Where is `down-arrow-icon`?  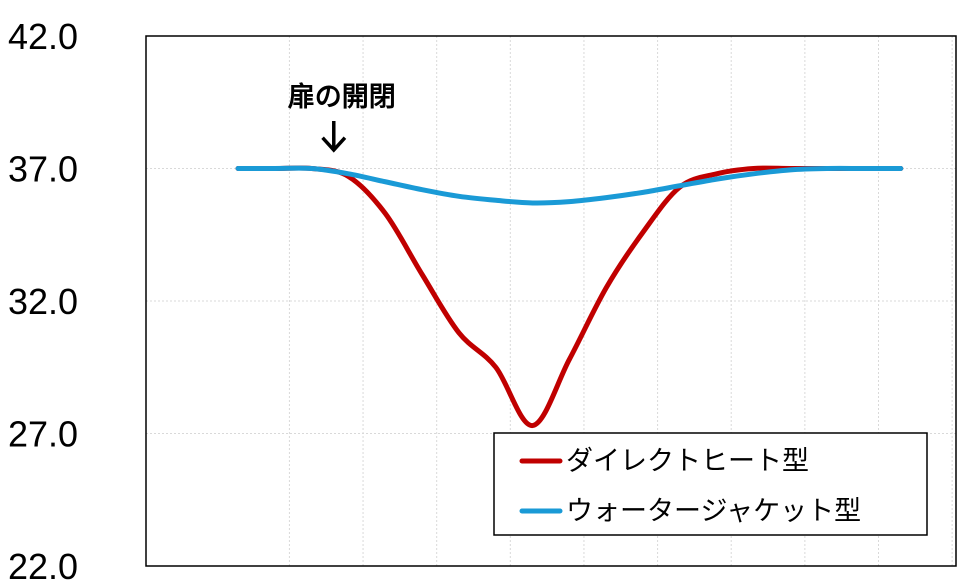 down-arrow-icon is located at coordinates (334, 137).